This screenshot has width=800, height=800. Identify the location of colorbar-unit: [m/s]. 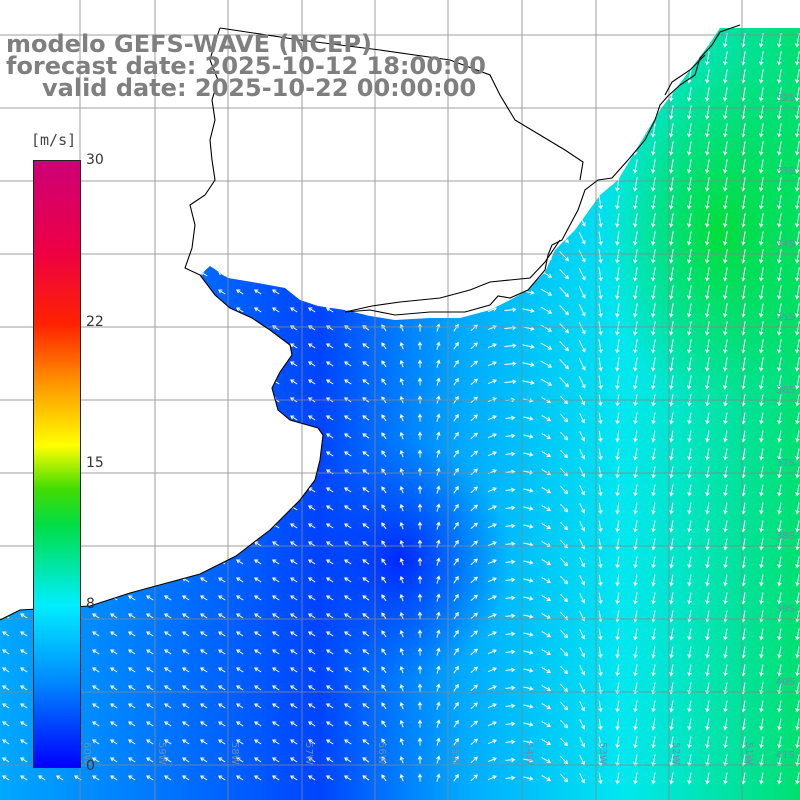
(54, 140).